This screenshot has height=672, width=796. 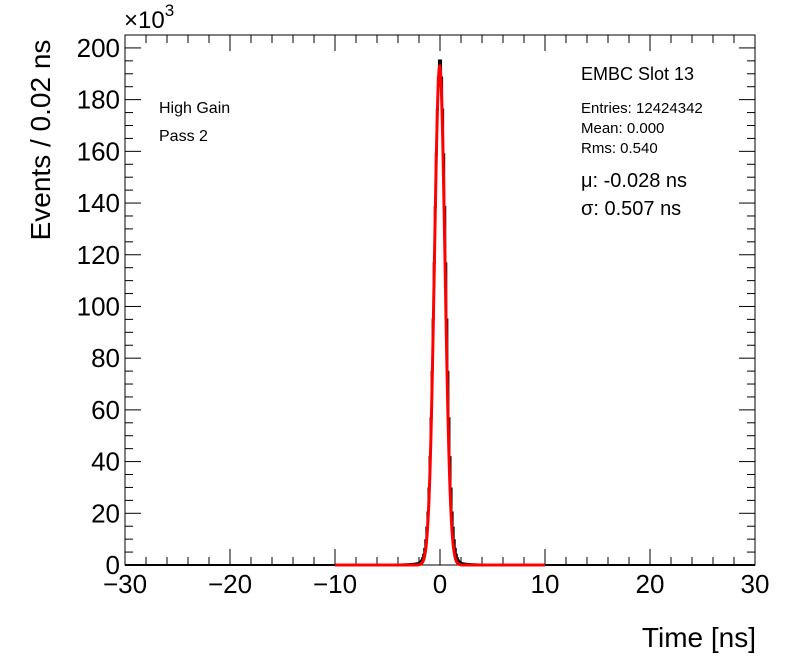 What do you see at coordinates (98, 151) in the screenshot?
I see `y-tick-label: 160` at bounding box center [98, 151].